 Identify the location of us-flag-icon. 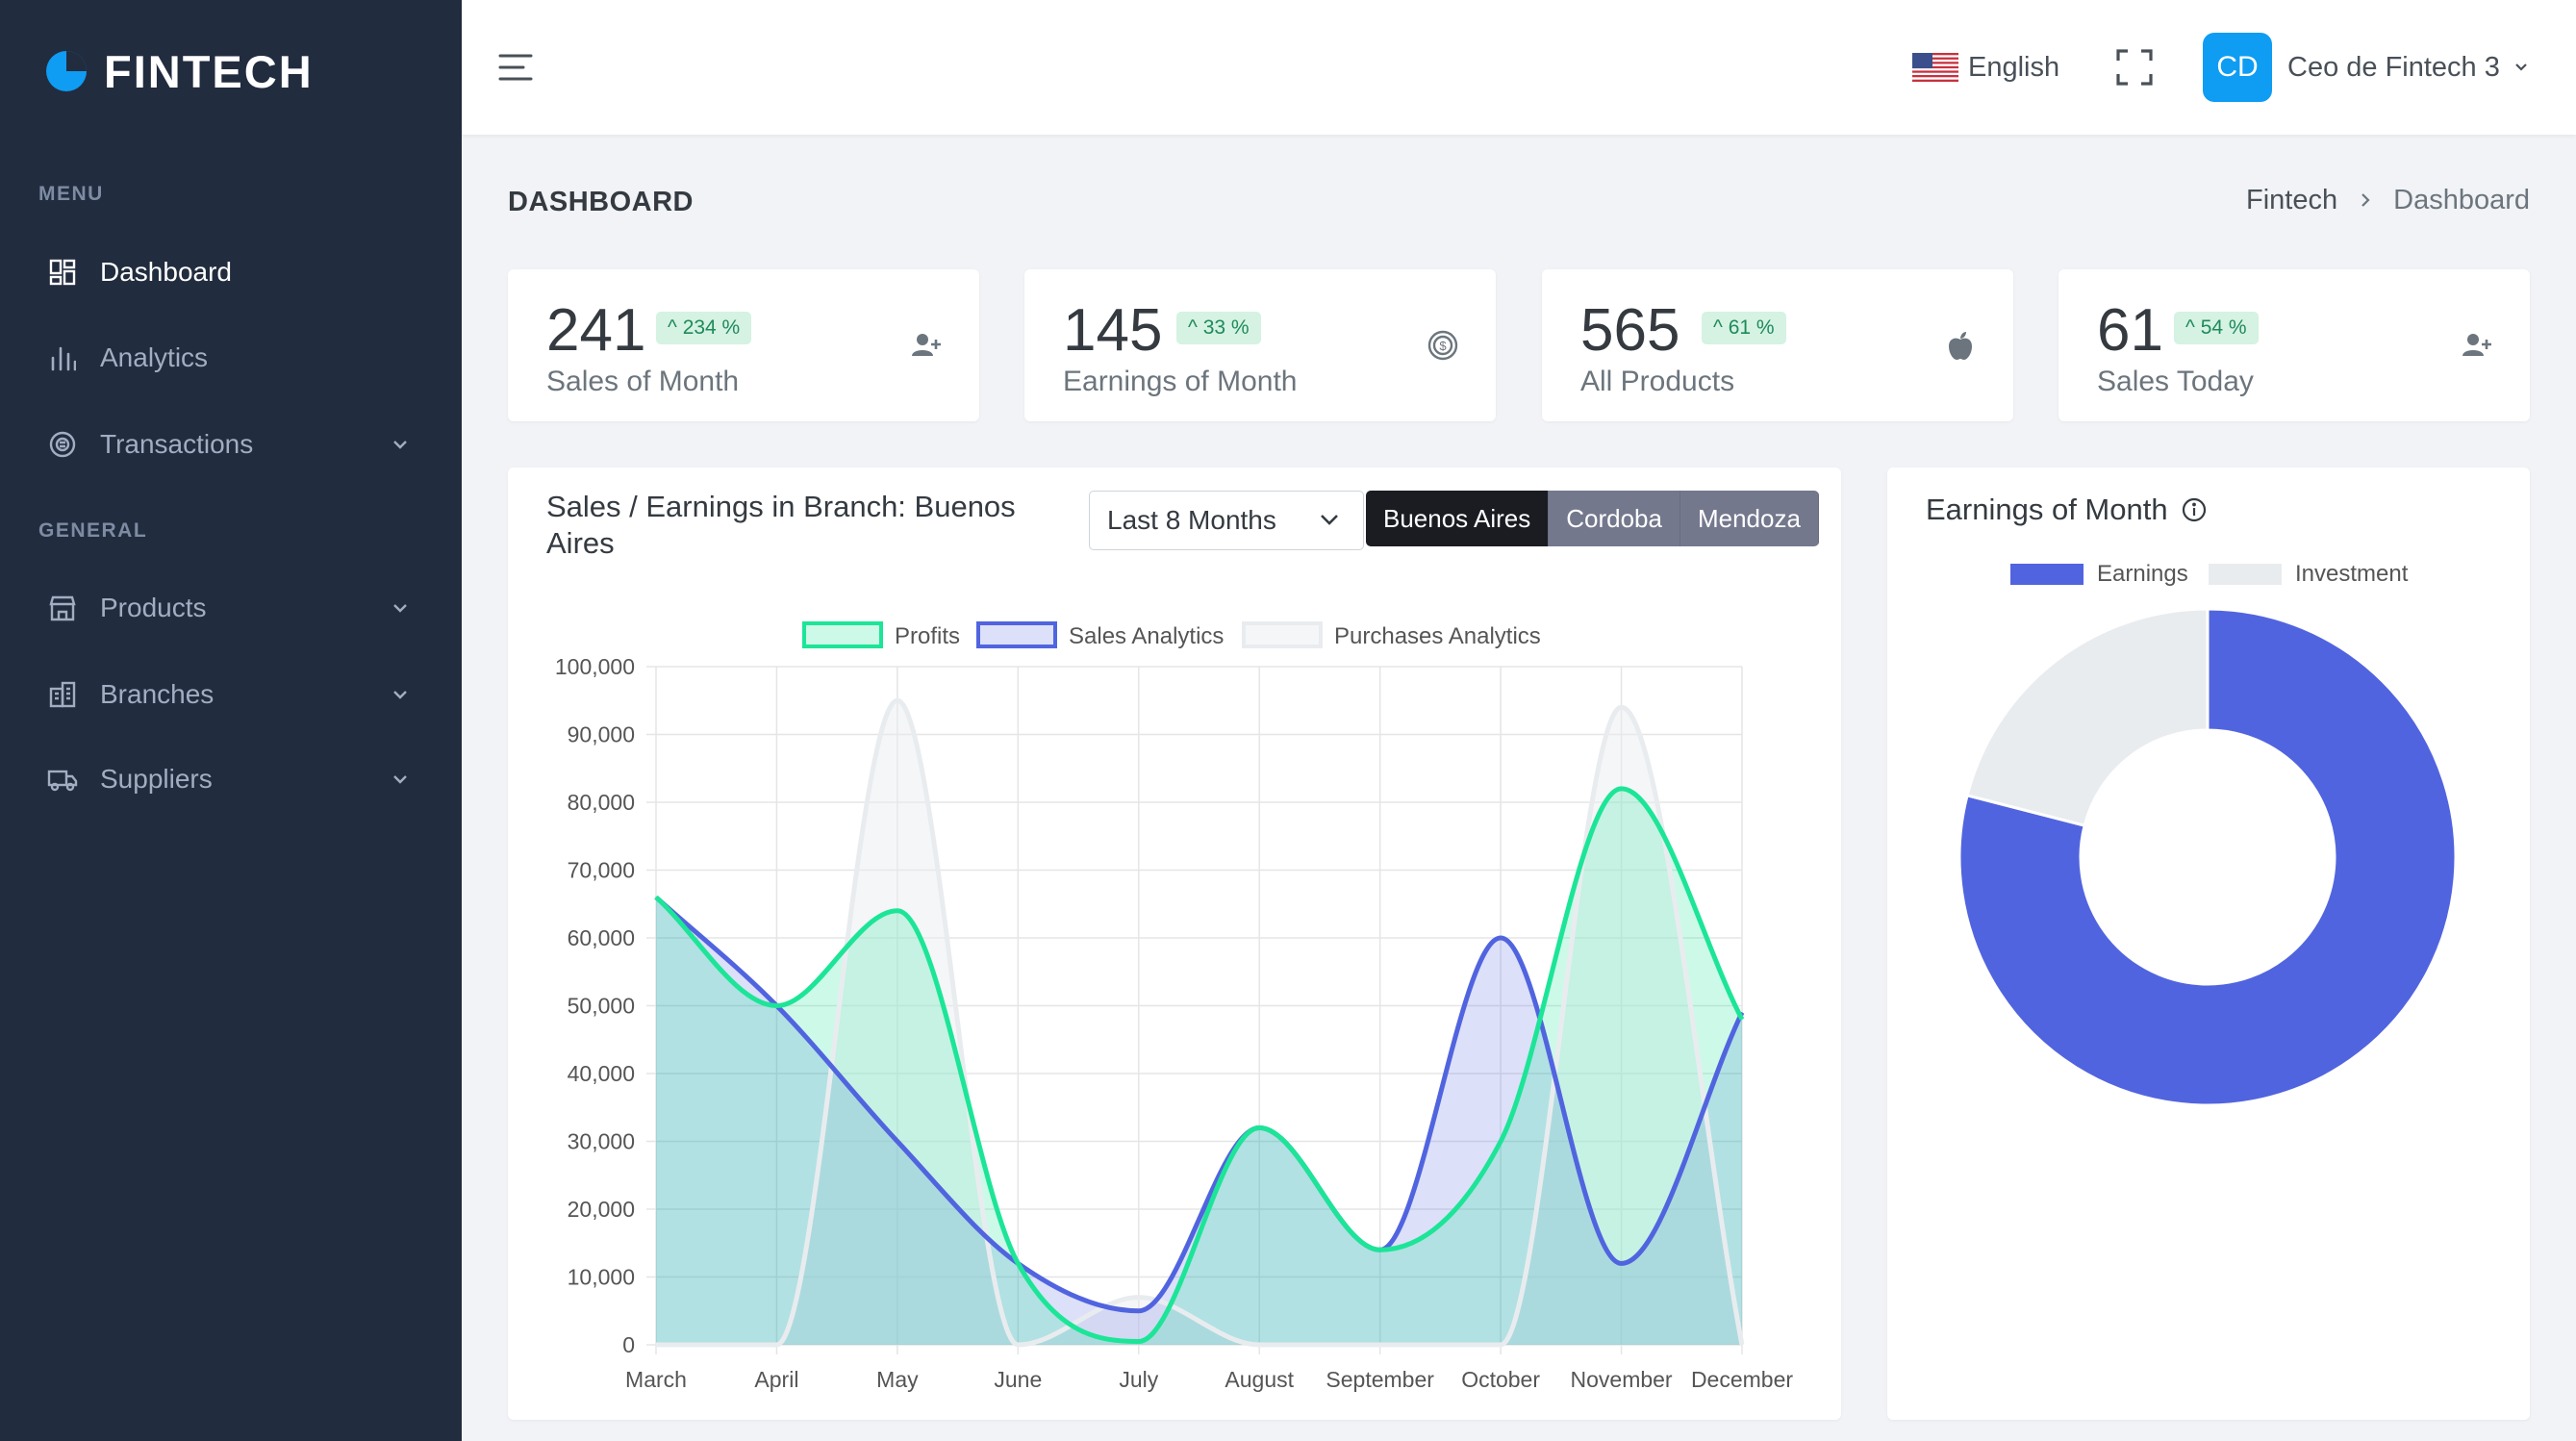
(1935, 67).